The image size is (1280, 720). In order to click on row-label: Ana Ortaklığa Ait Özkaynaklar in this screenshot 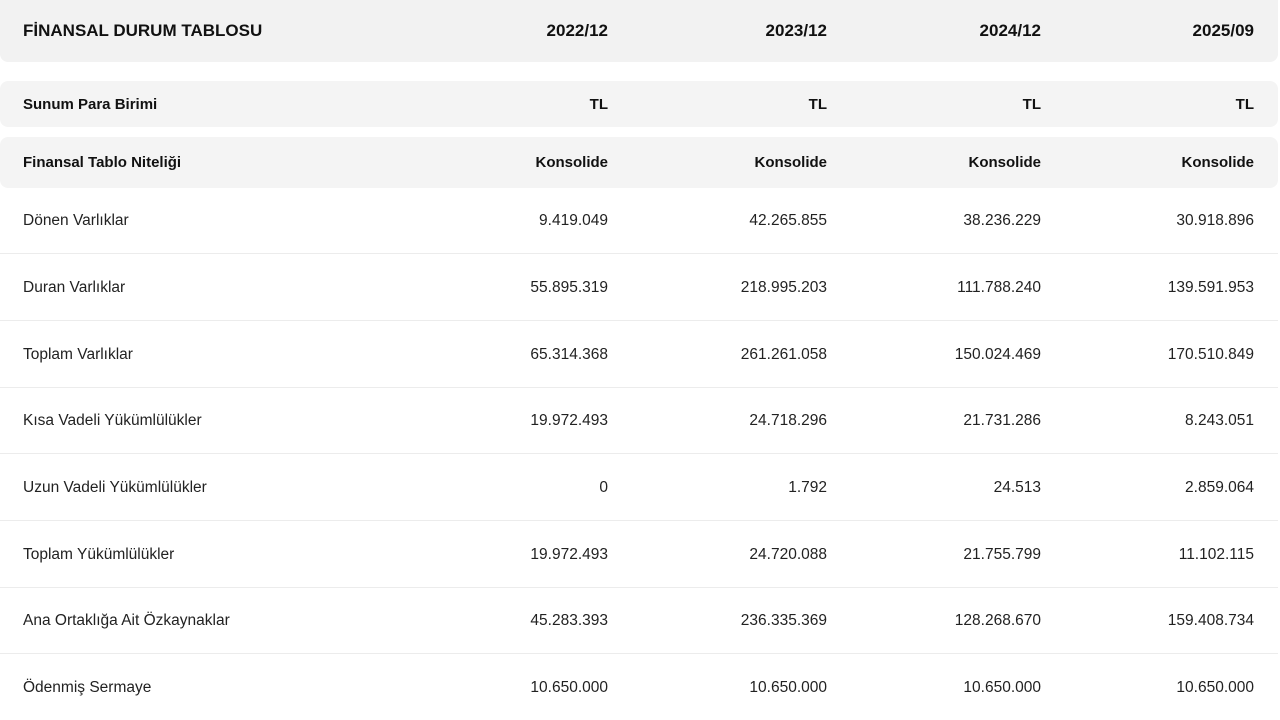, I will do `click(126, 620)`.